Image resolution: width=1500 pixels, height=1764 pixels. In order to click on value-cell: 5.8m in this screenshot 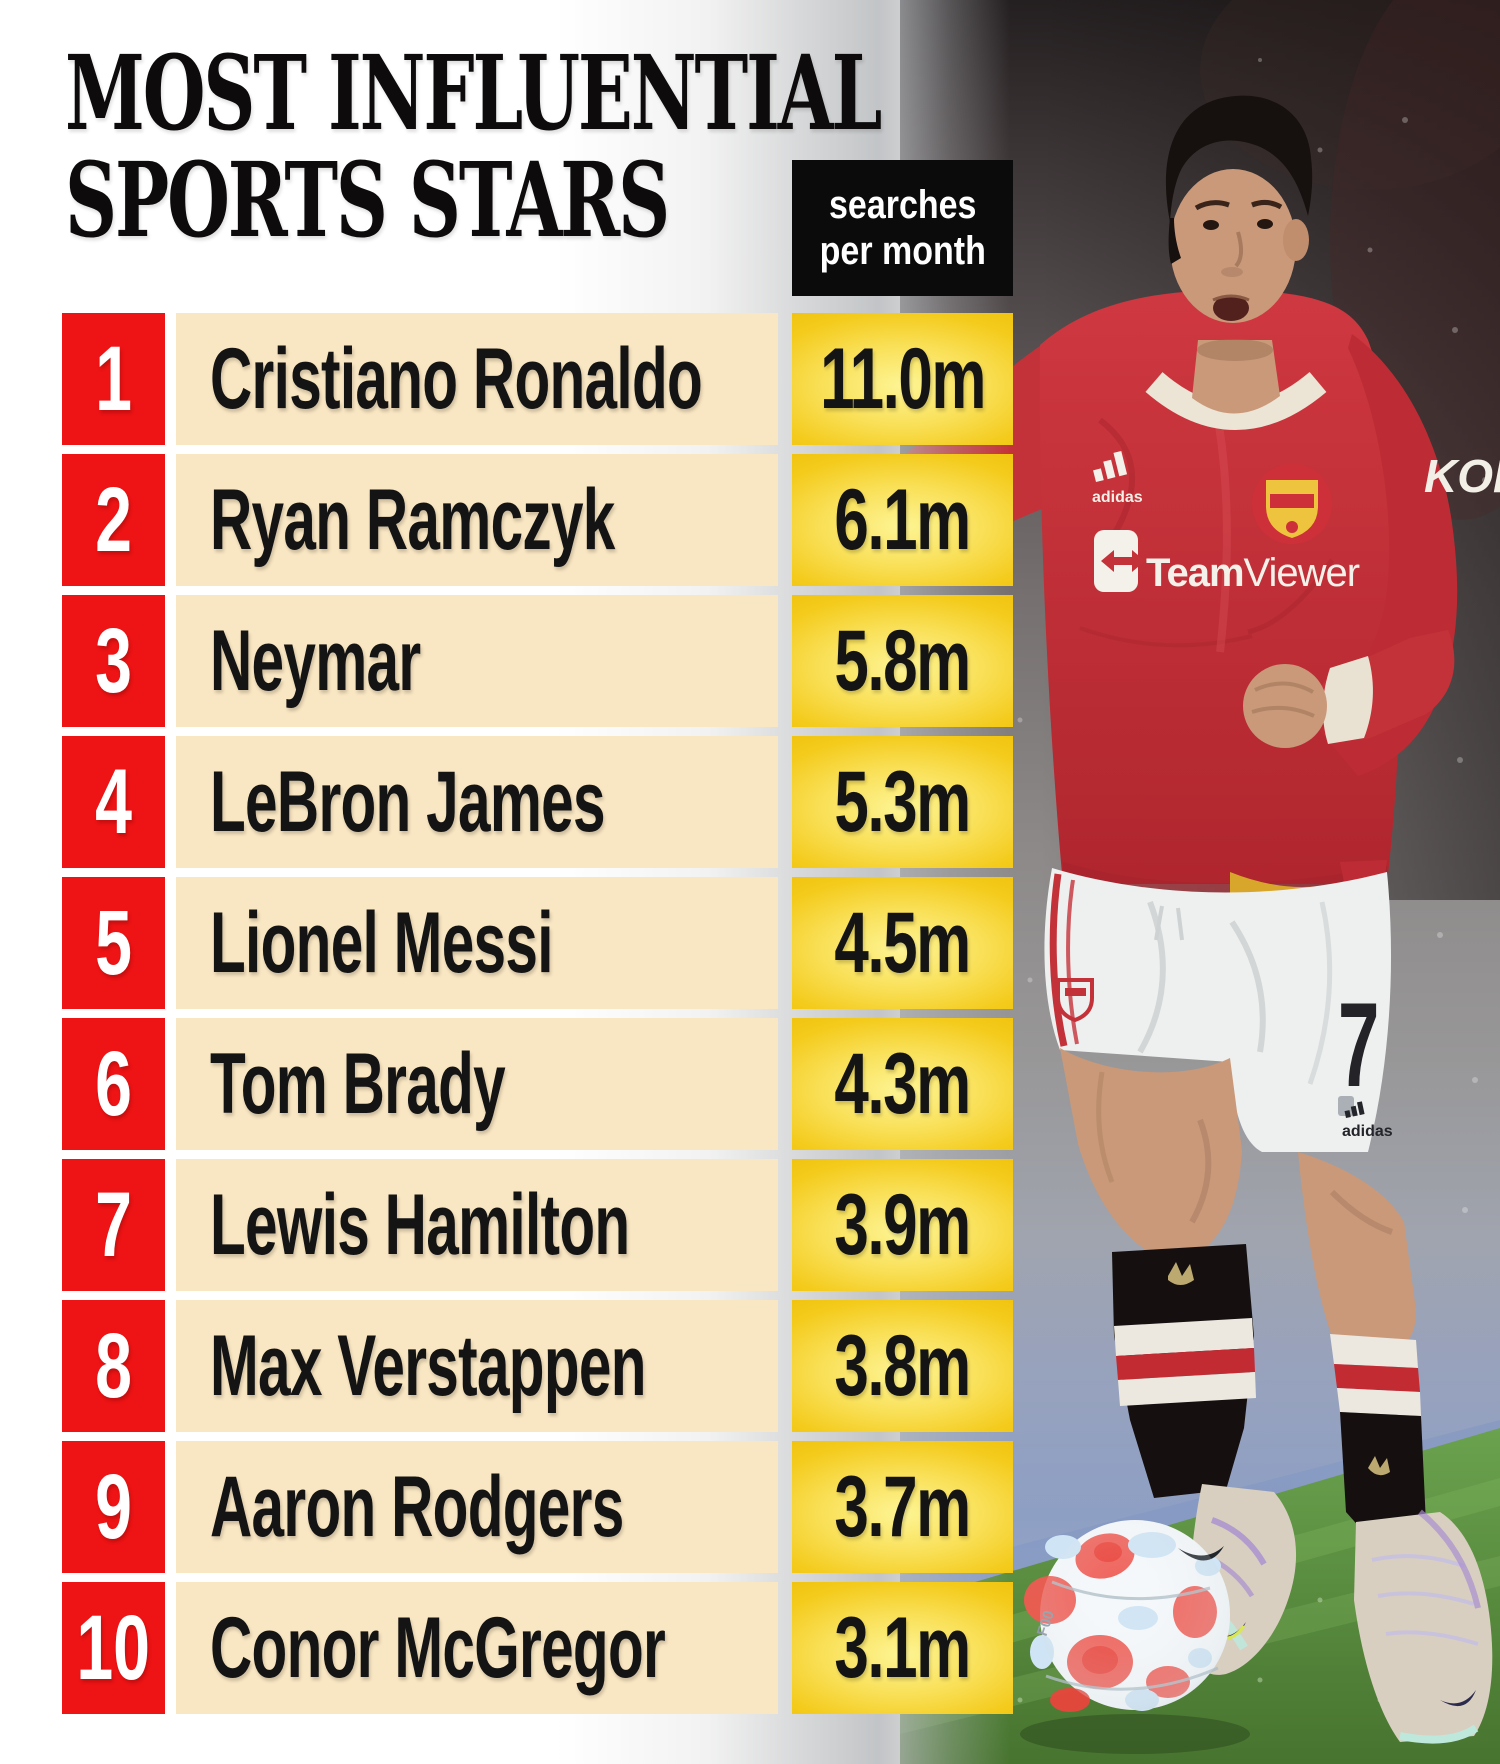, I will do `click(902, 661)`.